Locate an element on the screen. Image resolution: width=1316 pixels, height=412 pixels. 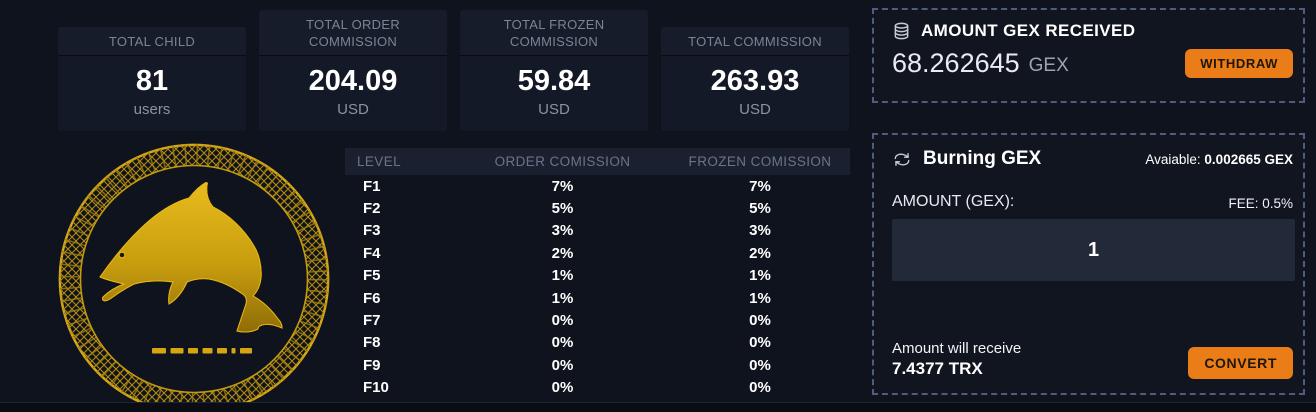
stat-card-total-order-commission: TOTAL ORDER COMMISSION 204.09 USD is located at coordinates (353, 70).